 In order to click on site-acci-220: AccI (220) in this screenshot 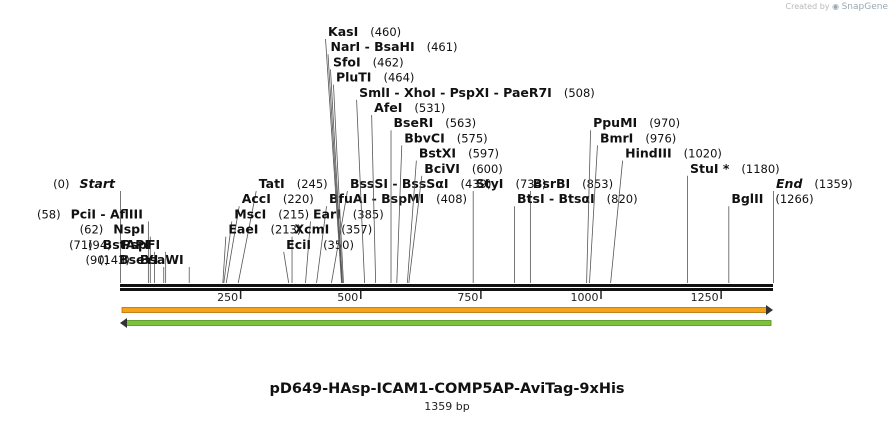, I will do `click(269, 237)`.